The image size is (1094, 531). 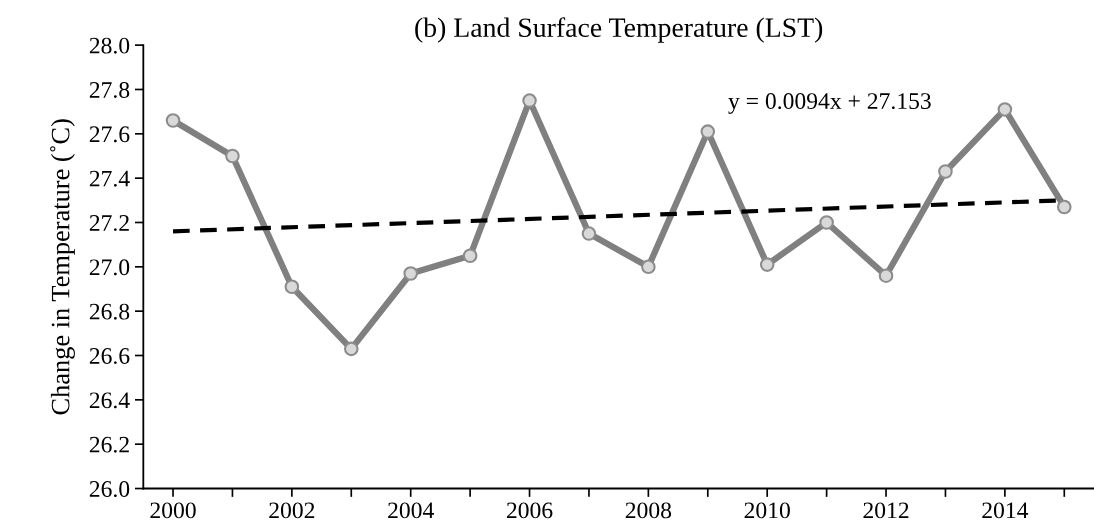 What do you see at coordinates (619, 30) in the screenshot?
I see `chart-title: (b) Land Surface Temperature (LST)` at bounding box center [619, 30].